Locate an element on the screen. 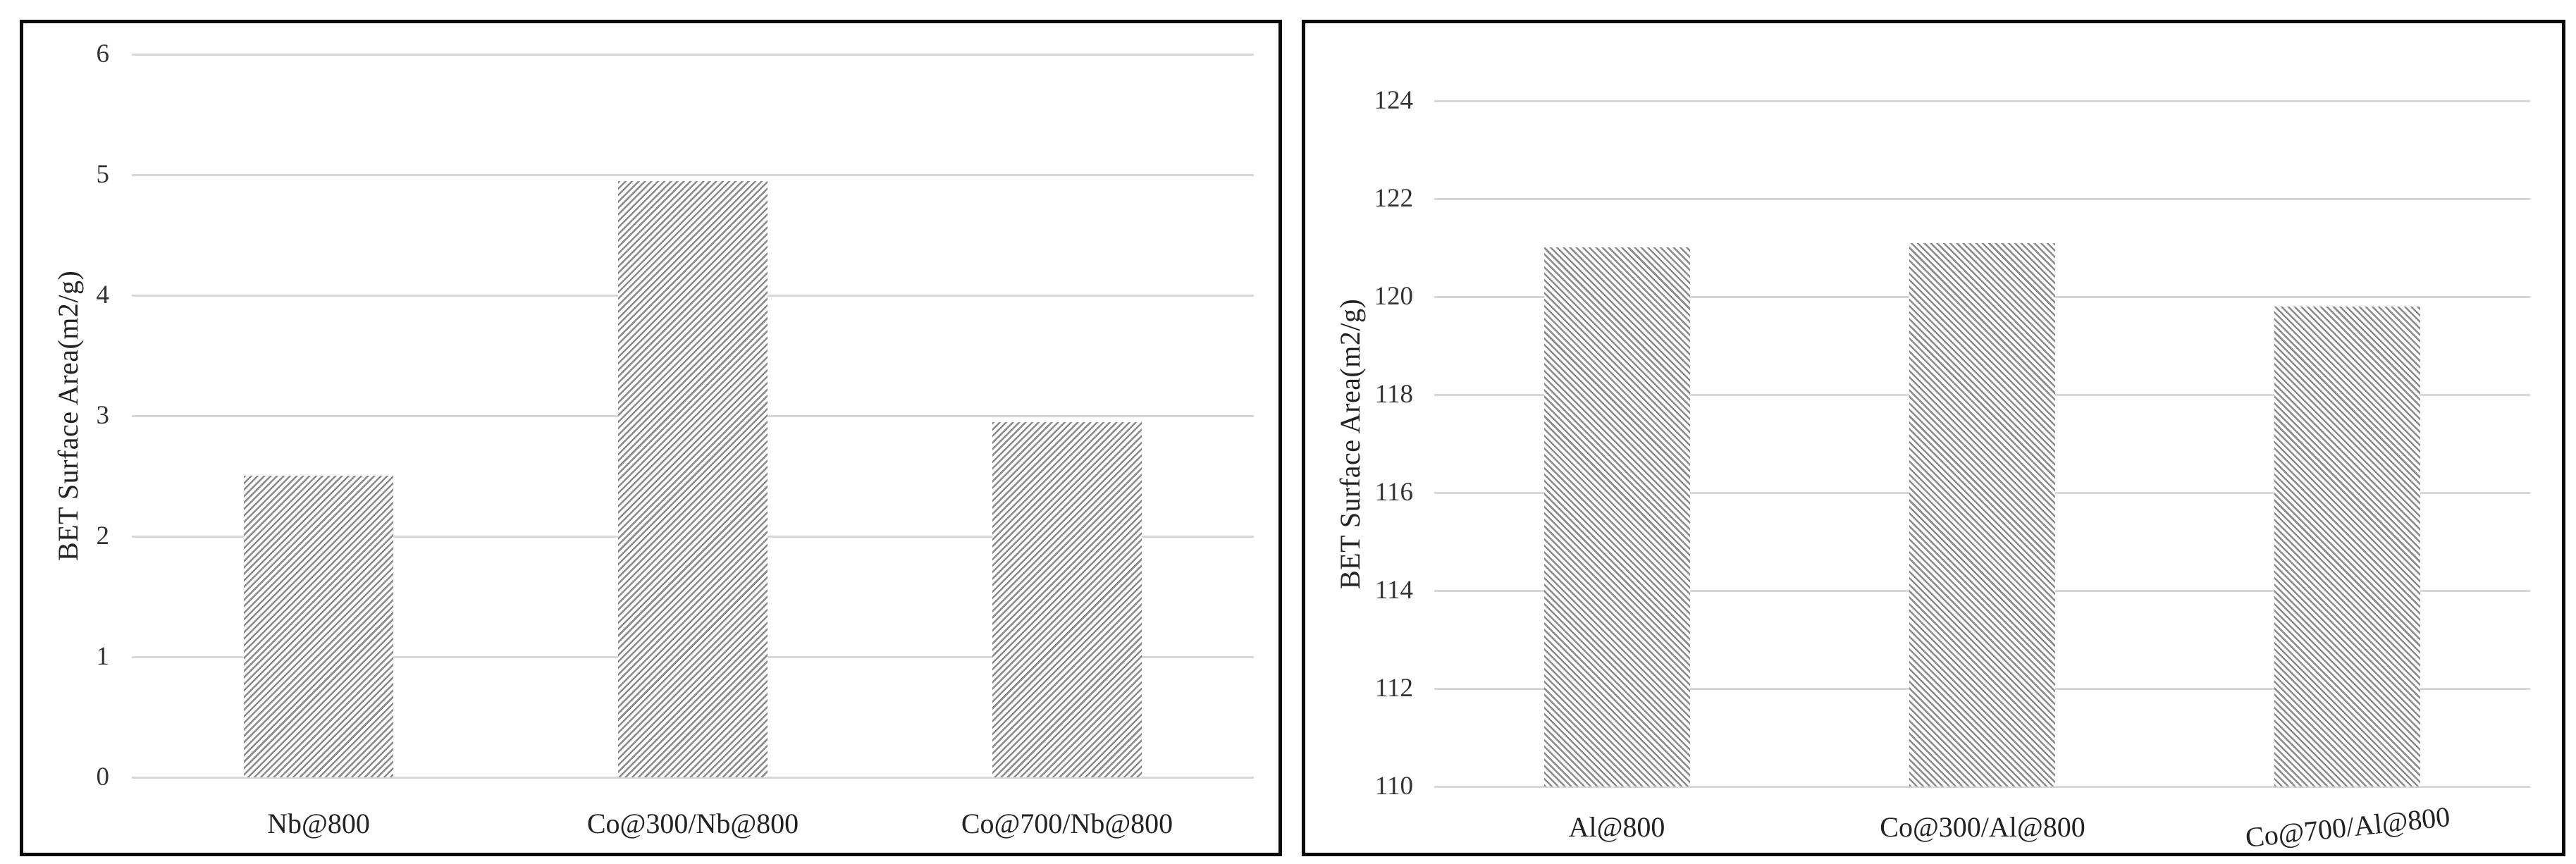 The height and width of the screenshot is (864, 2576). y-tick-label: 120 is located at coordinates (1394, 296).